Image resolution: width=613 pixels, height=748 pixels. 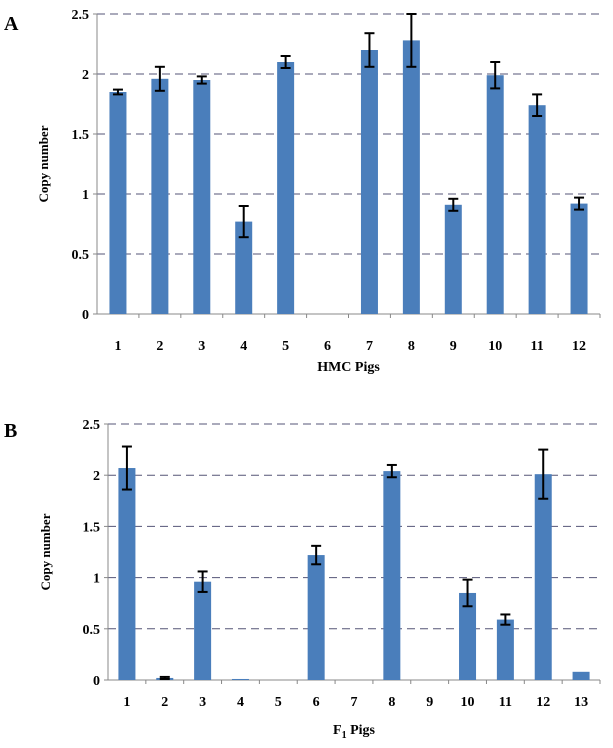 What do you see at coordinates (348, 367) in the screenshot?
I see `x-axis-label: HMC Pigs` at bounding box center [348, 367].